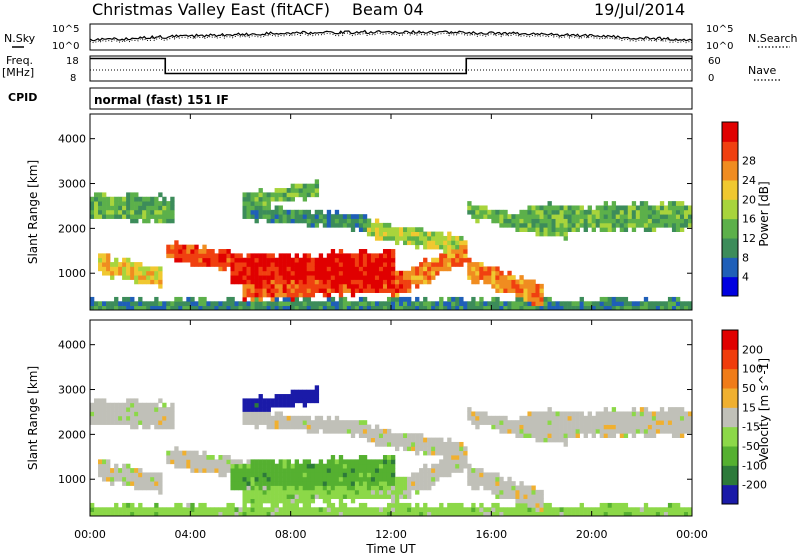  Describe the element at coordinates (749, 407) in the screenshot. I see `velocity-colorbar-tick: 15` at that location.